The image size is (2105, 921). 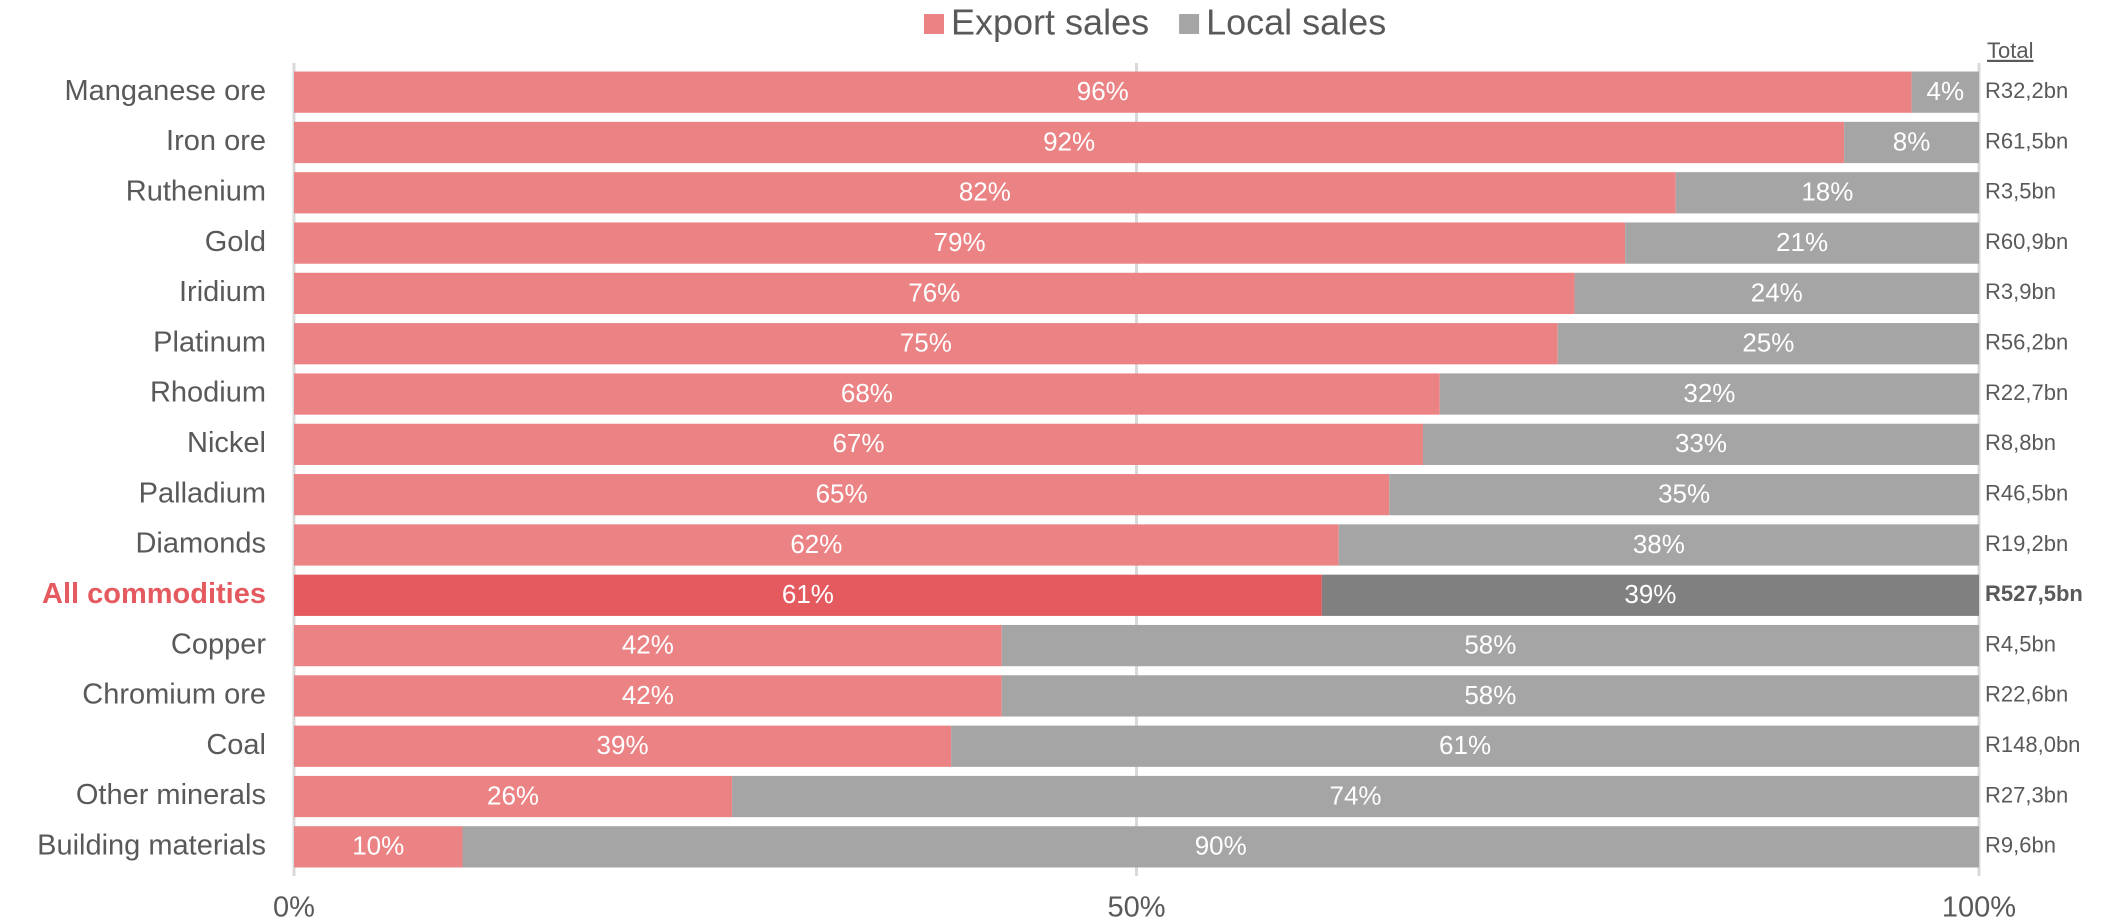 What do you see at coordinates (2020, 643) in the screenshot?
I see `total-label: R4,5bn` at bounding box center [2020, 643].